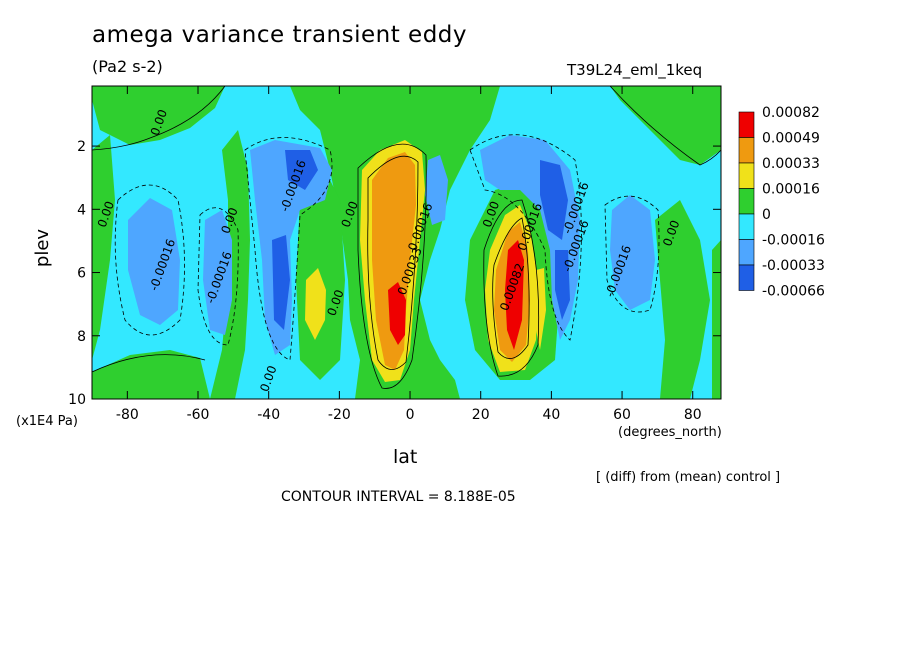 The width and height of the screenshot is (904, 654). Describe the element at coordinates (793, 266) in the screenshot. I see `colorbar-label: -0.00033` at that location.